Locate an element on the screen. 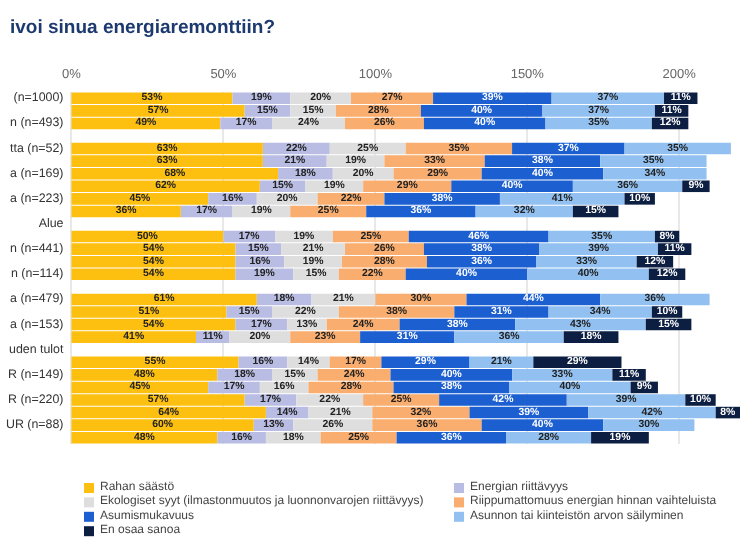 The height and width of the screenshot is (540, 740). chart-title: ivoi sinua energiaremonttiin? is located at coordinates (143, 28).